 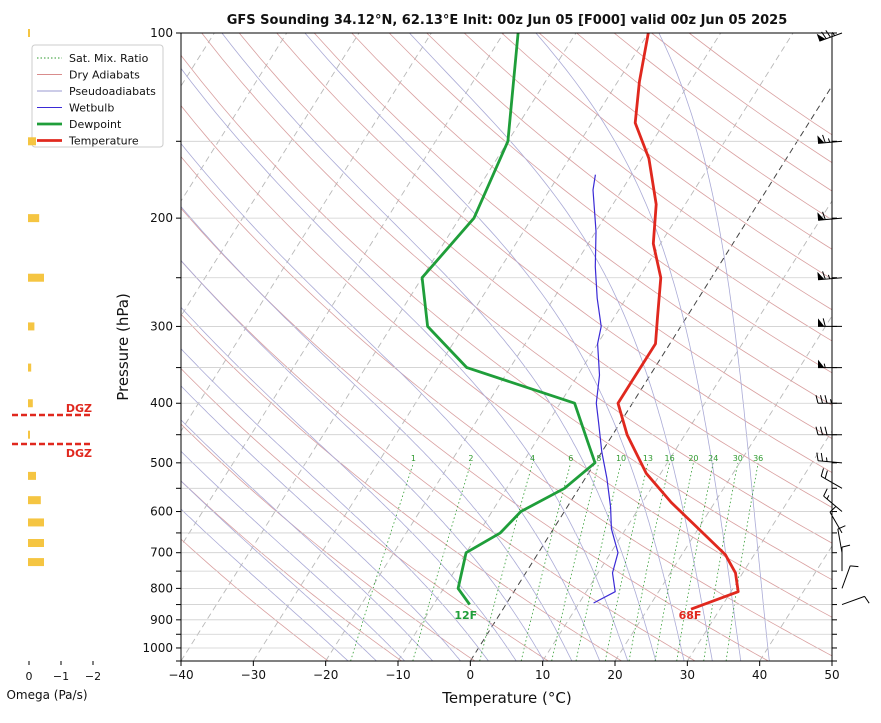 What do you see at coordinates (253, 675) in the screenshot?
I see `x-tick-label: −30` at bounding box center [253, 675].